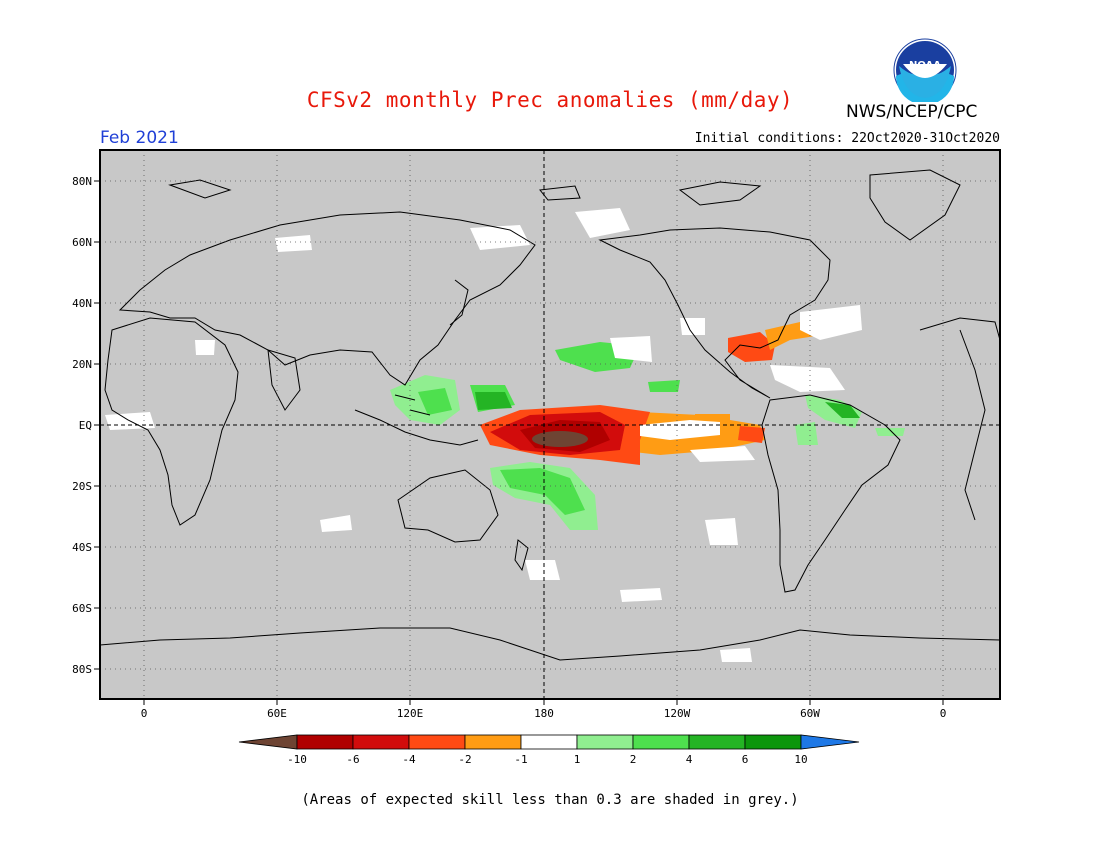 This screenshot has width=1100, height=850. What do you see at coordinates (327, 298) in the screenshot?
I see `coast-europe-asia` at bounding box center [327, 298].